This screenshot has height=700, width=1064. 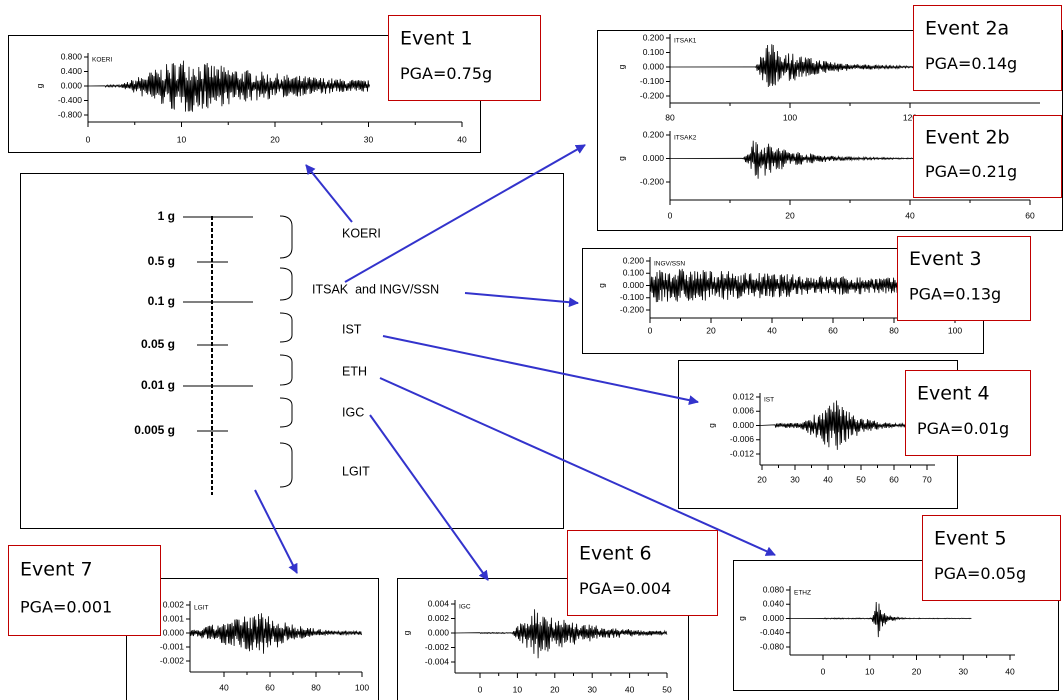 What do you see at coordinates (632, 297) in the screenshot?
I see `y-tick-label: -0.100` at bounding box center [632, 297].